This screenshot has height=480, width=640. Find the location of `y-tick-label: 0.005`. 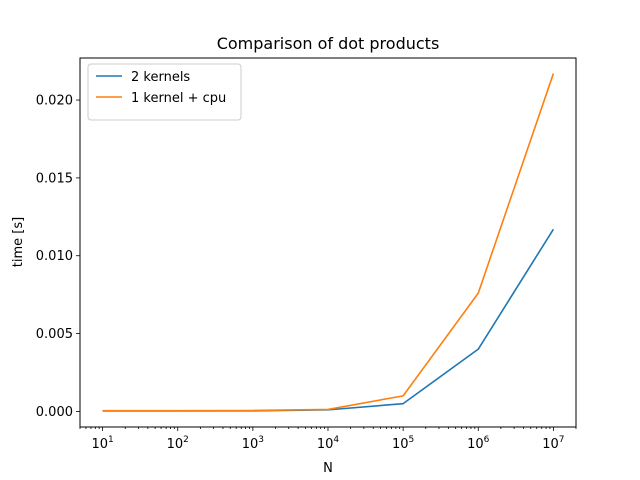

y-tick-label: 0.005 is located at coordinates (54, 334).